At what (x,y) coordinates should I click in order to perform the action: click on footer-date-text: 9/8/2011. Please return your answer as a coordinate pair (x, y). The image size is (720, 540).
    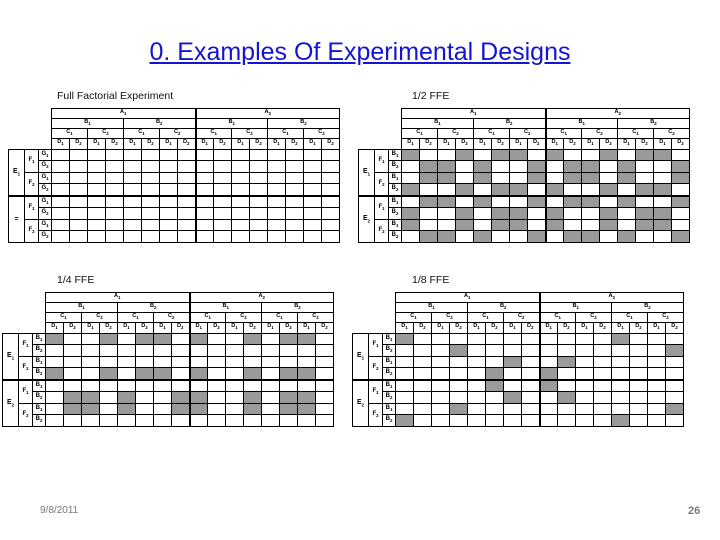
    Looking at the image, I should click on (59, 510).